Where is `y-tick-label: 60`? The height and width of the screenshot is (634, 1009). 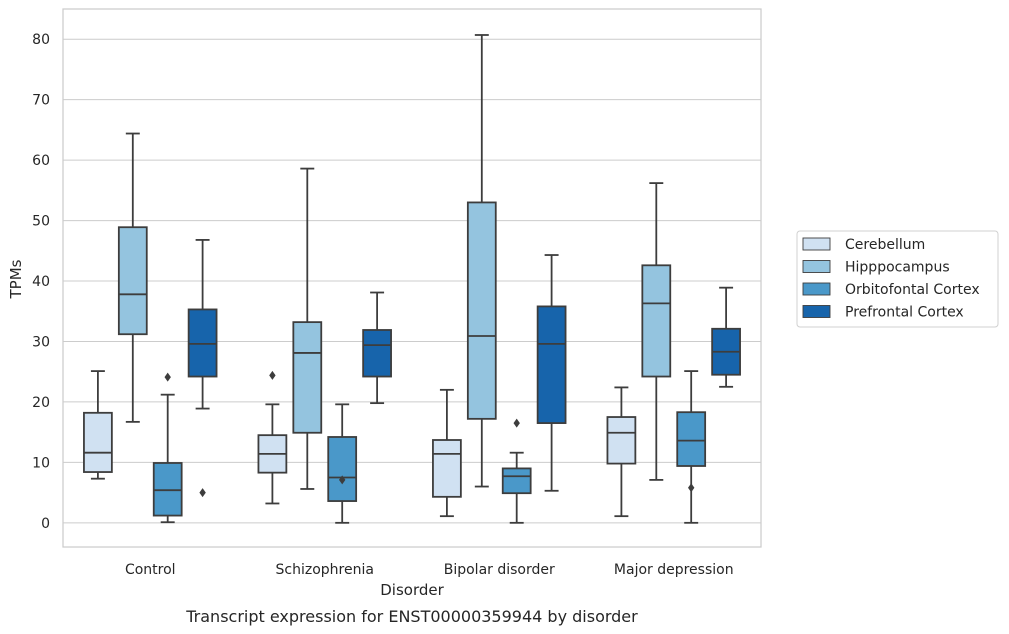
y-tick-label: 60 is located at coordinates (41, 161).